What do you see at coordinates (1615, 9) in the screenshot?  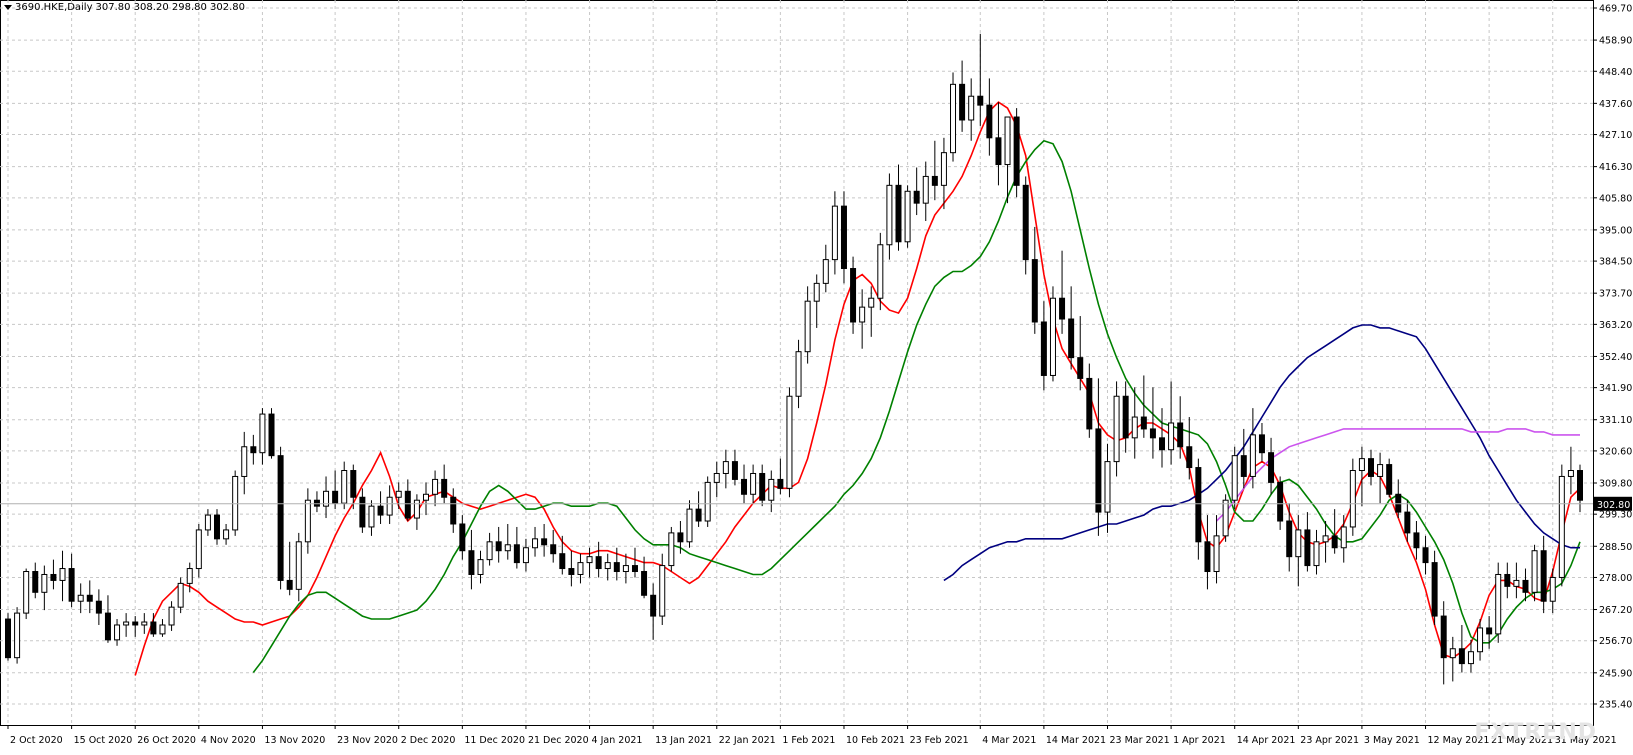 I see `price-tick-label: 469.70` at bounding box center [1615, 9].